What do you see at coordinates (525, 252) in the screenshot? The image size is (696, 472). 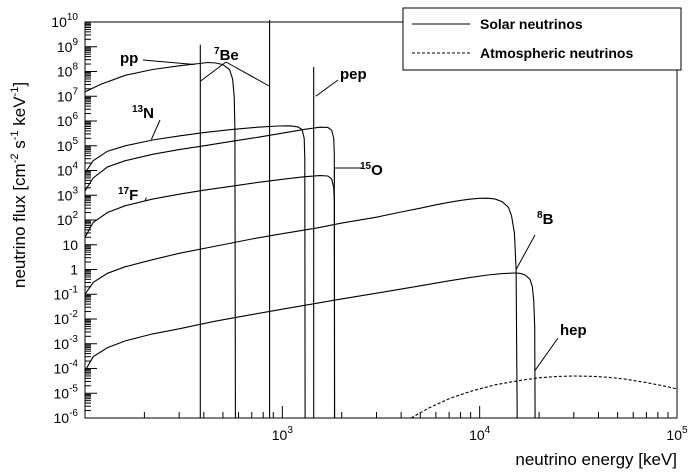 I see `annotation-line-8B` at bounding box center [525, 252].